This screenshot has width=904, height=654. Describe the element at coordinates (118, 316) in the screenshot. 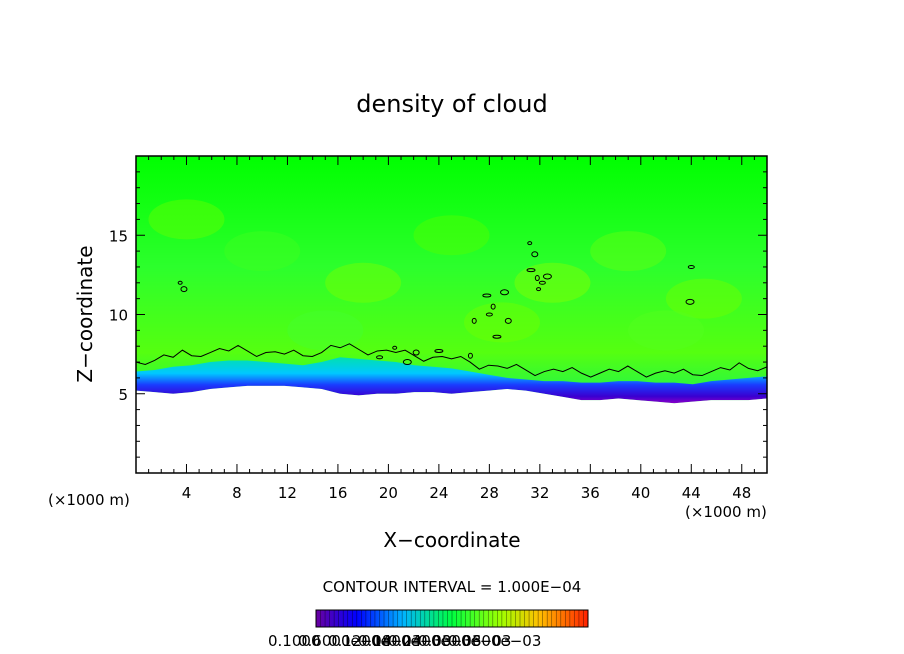

I see `y-tick-label: 10` at that location.